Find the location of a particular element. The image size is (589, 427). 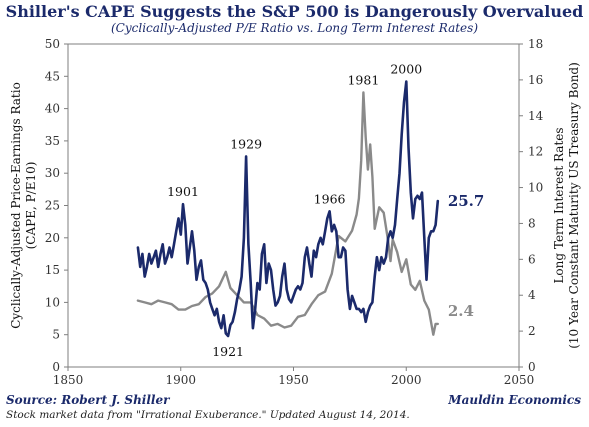

y-left-tick-label: 35 is located at coordinates (52, 141).